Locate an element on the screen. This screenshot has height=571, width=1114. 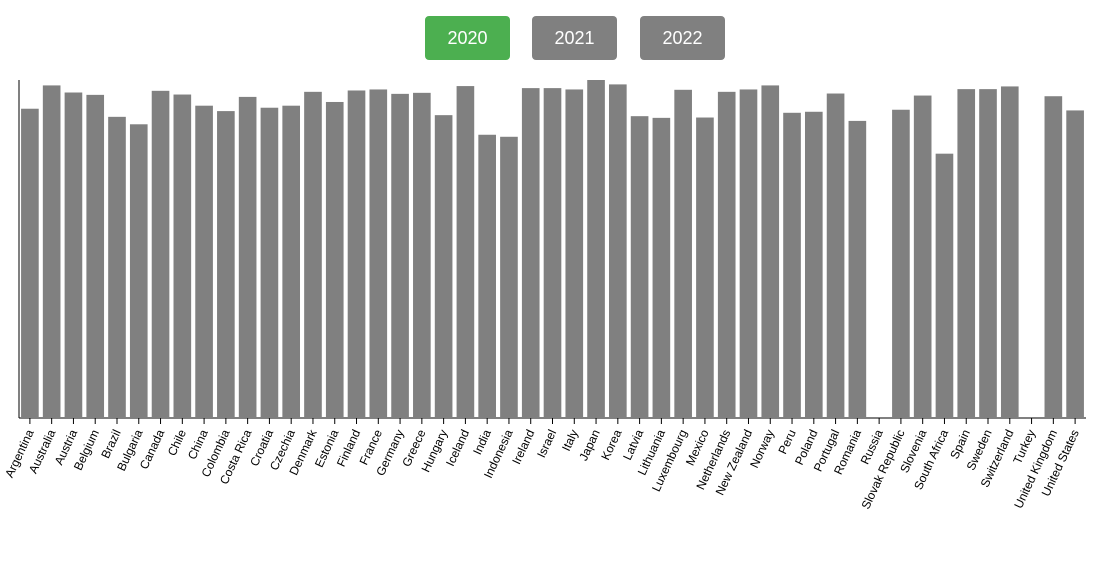
bar-france is located at coordinates (378, 254).